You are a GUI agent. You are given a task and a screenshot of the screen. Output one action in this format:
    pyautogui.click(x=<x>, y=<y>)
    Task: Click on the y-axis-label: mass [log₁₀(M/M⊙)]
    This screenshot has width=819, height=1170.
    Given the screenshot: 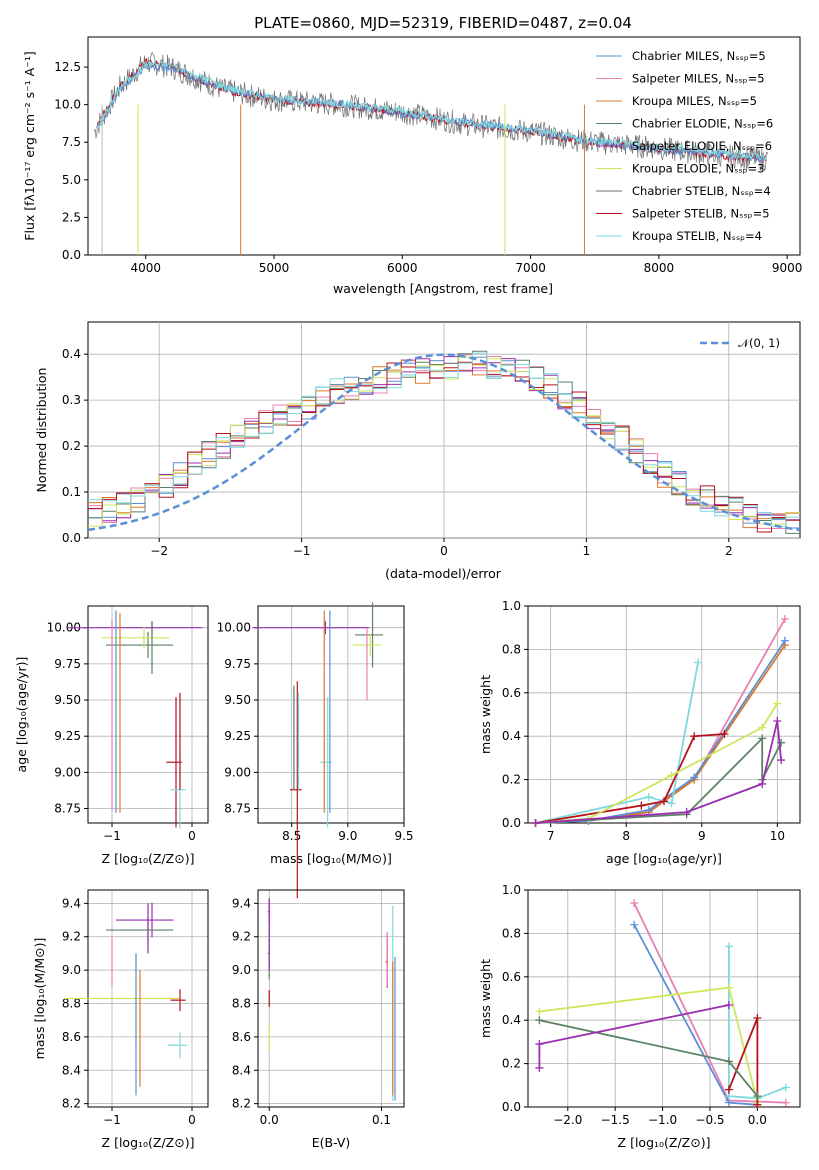 What is the action you would take?
    pyautogui.click(x=39, y=999)
    